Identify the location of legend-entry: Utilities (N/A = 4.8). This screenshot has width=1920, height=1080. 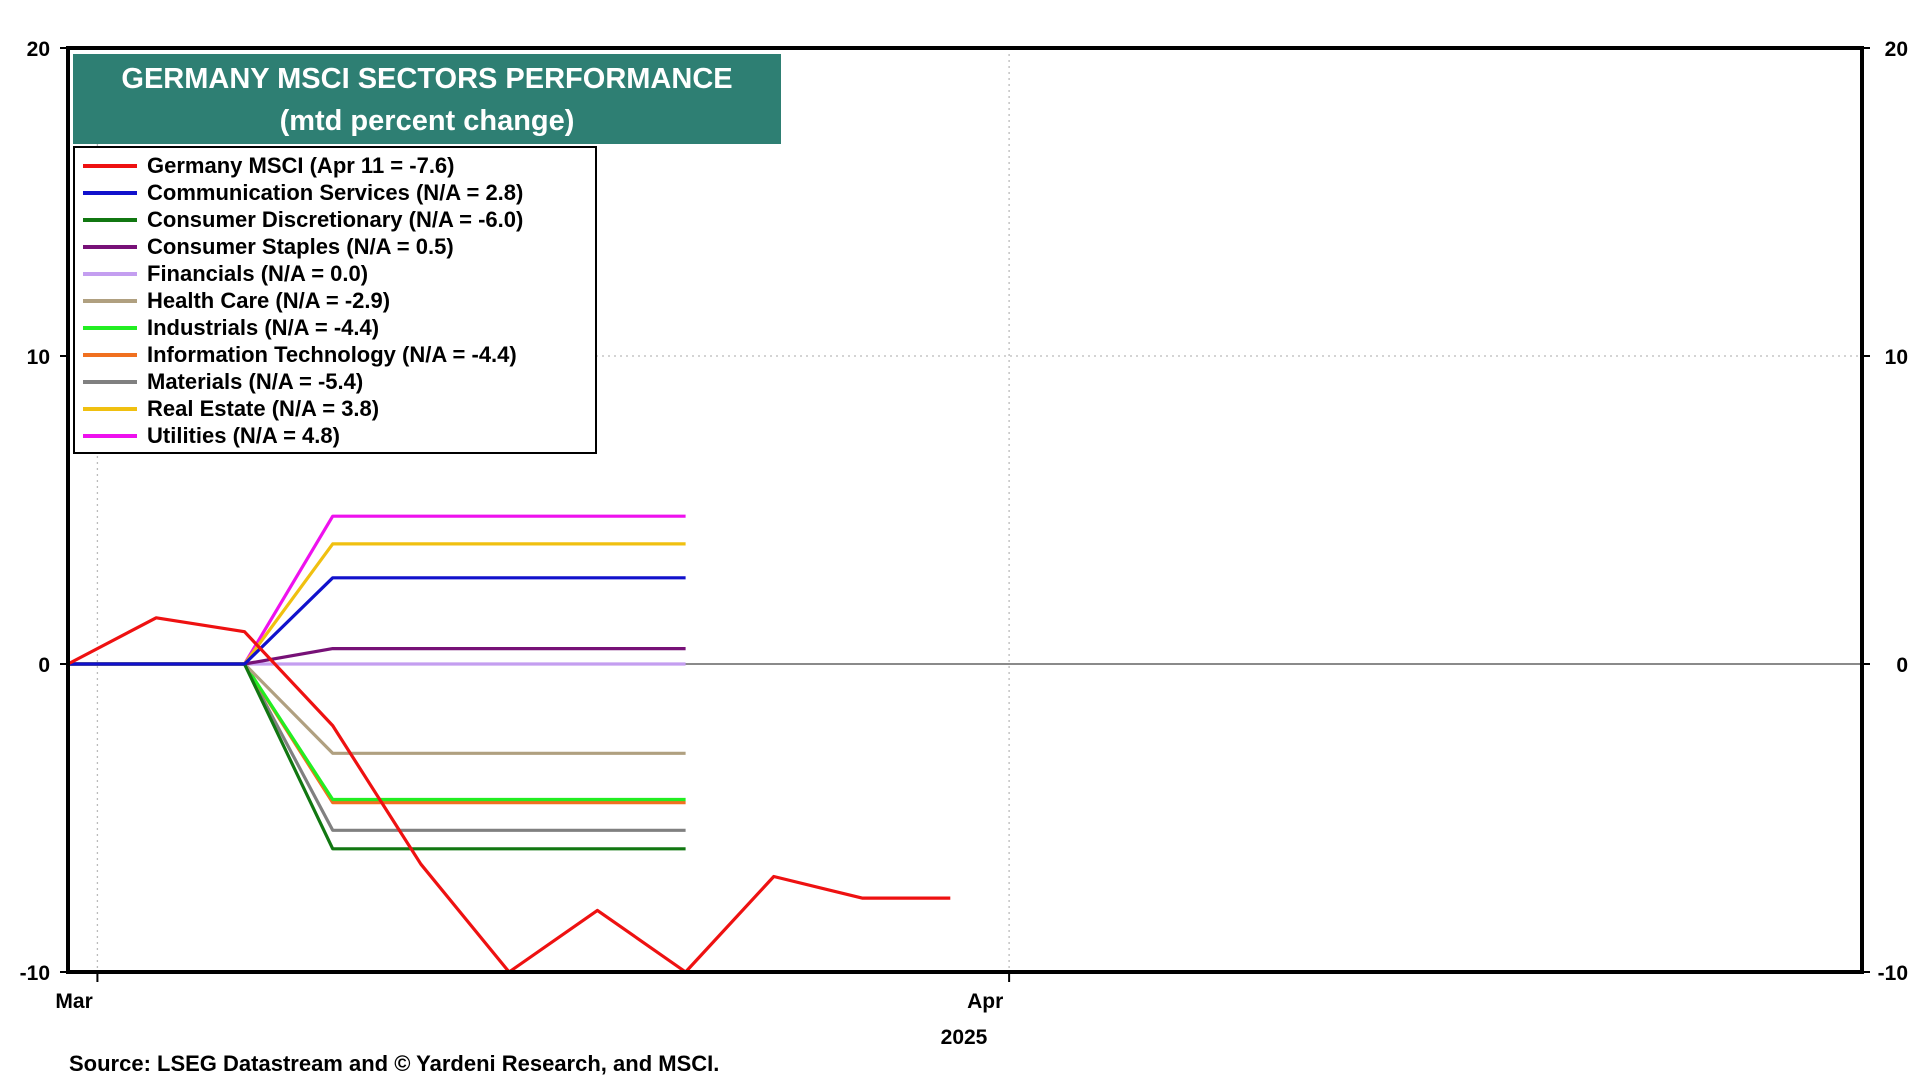
(335, 435).